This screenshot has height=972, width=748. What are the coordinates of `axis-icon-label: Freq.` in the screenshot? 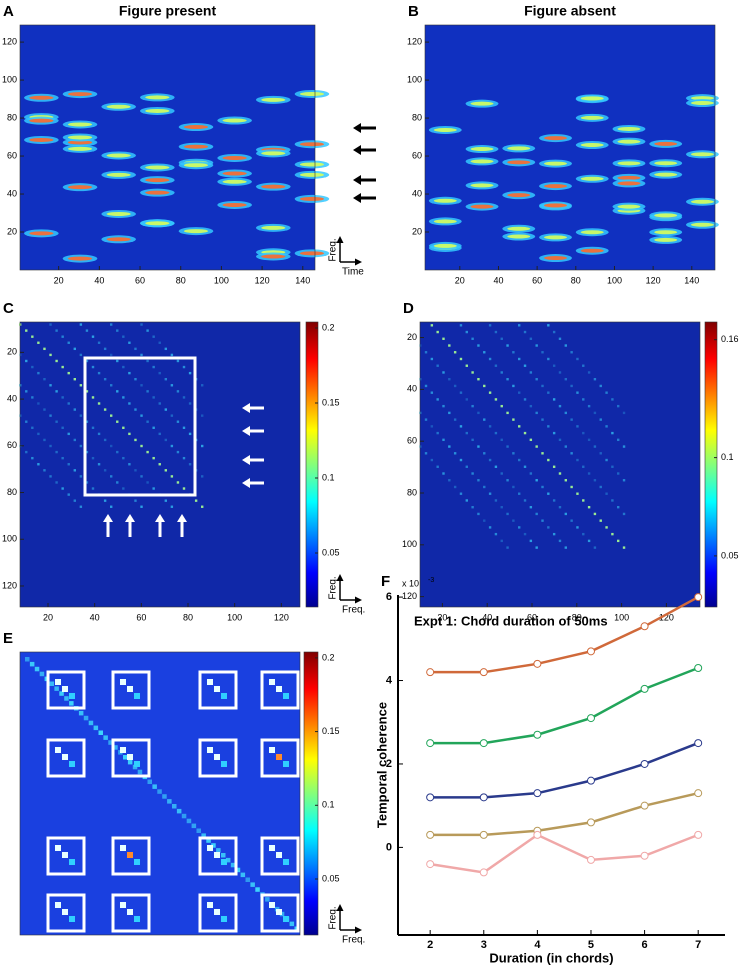 It's located at (333, 587).